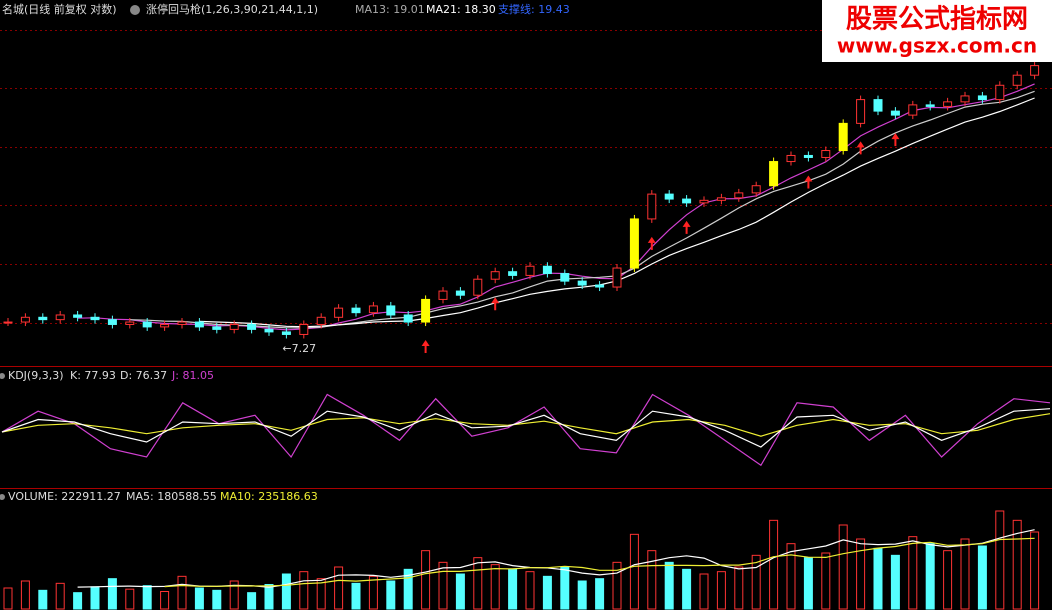  What do you see at coordinates (390, 9) in the screenshot?
I see `ma13-label: MA13: 19.01` at bounding box center [390, 9].